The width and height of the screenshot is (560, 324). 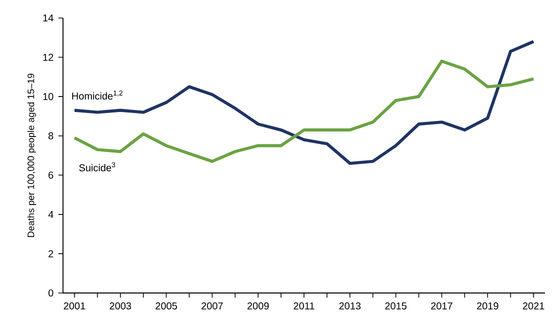 I want to click on series-label: Homicide$^{1,2}$, so click(x=97, y=95).